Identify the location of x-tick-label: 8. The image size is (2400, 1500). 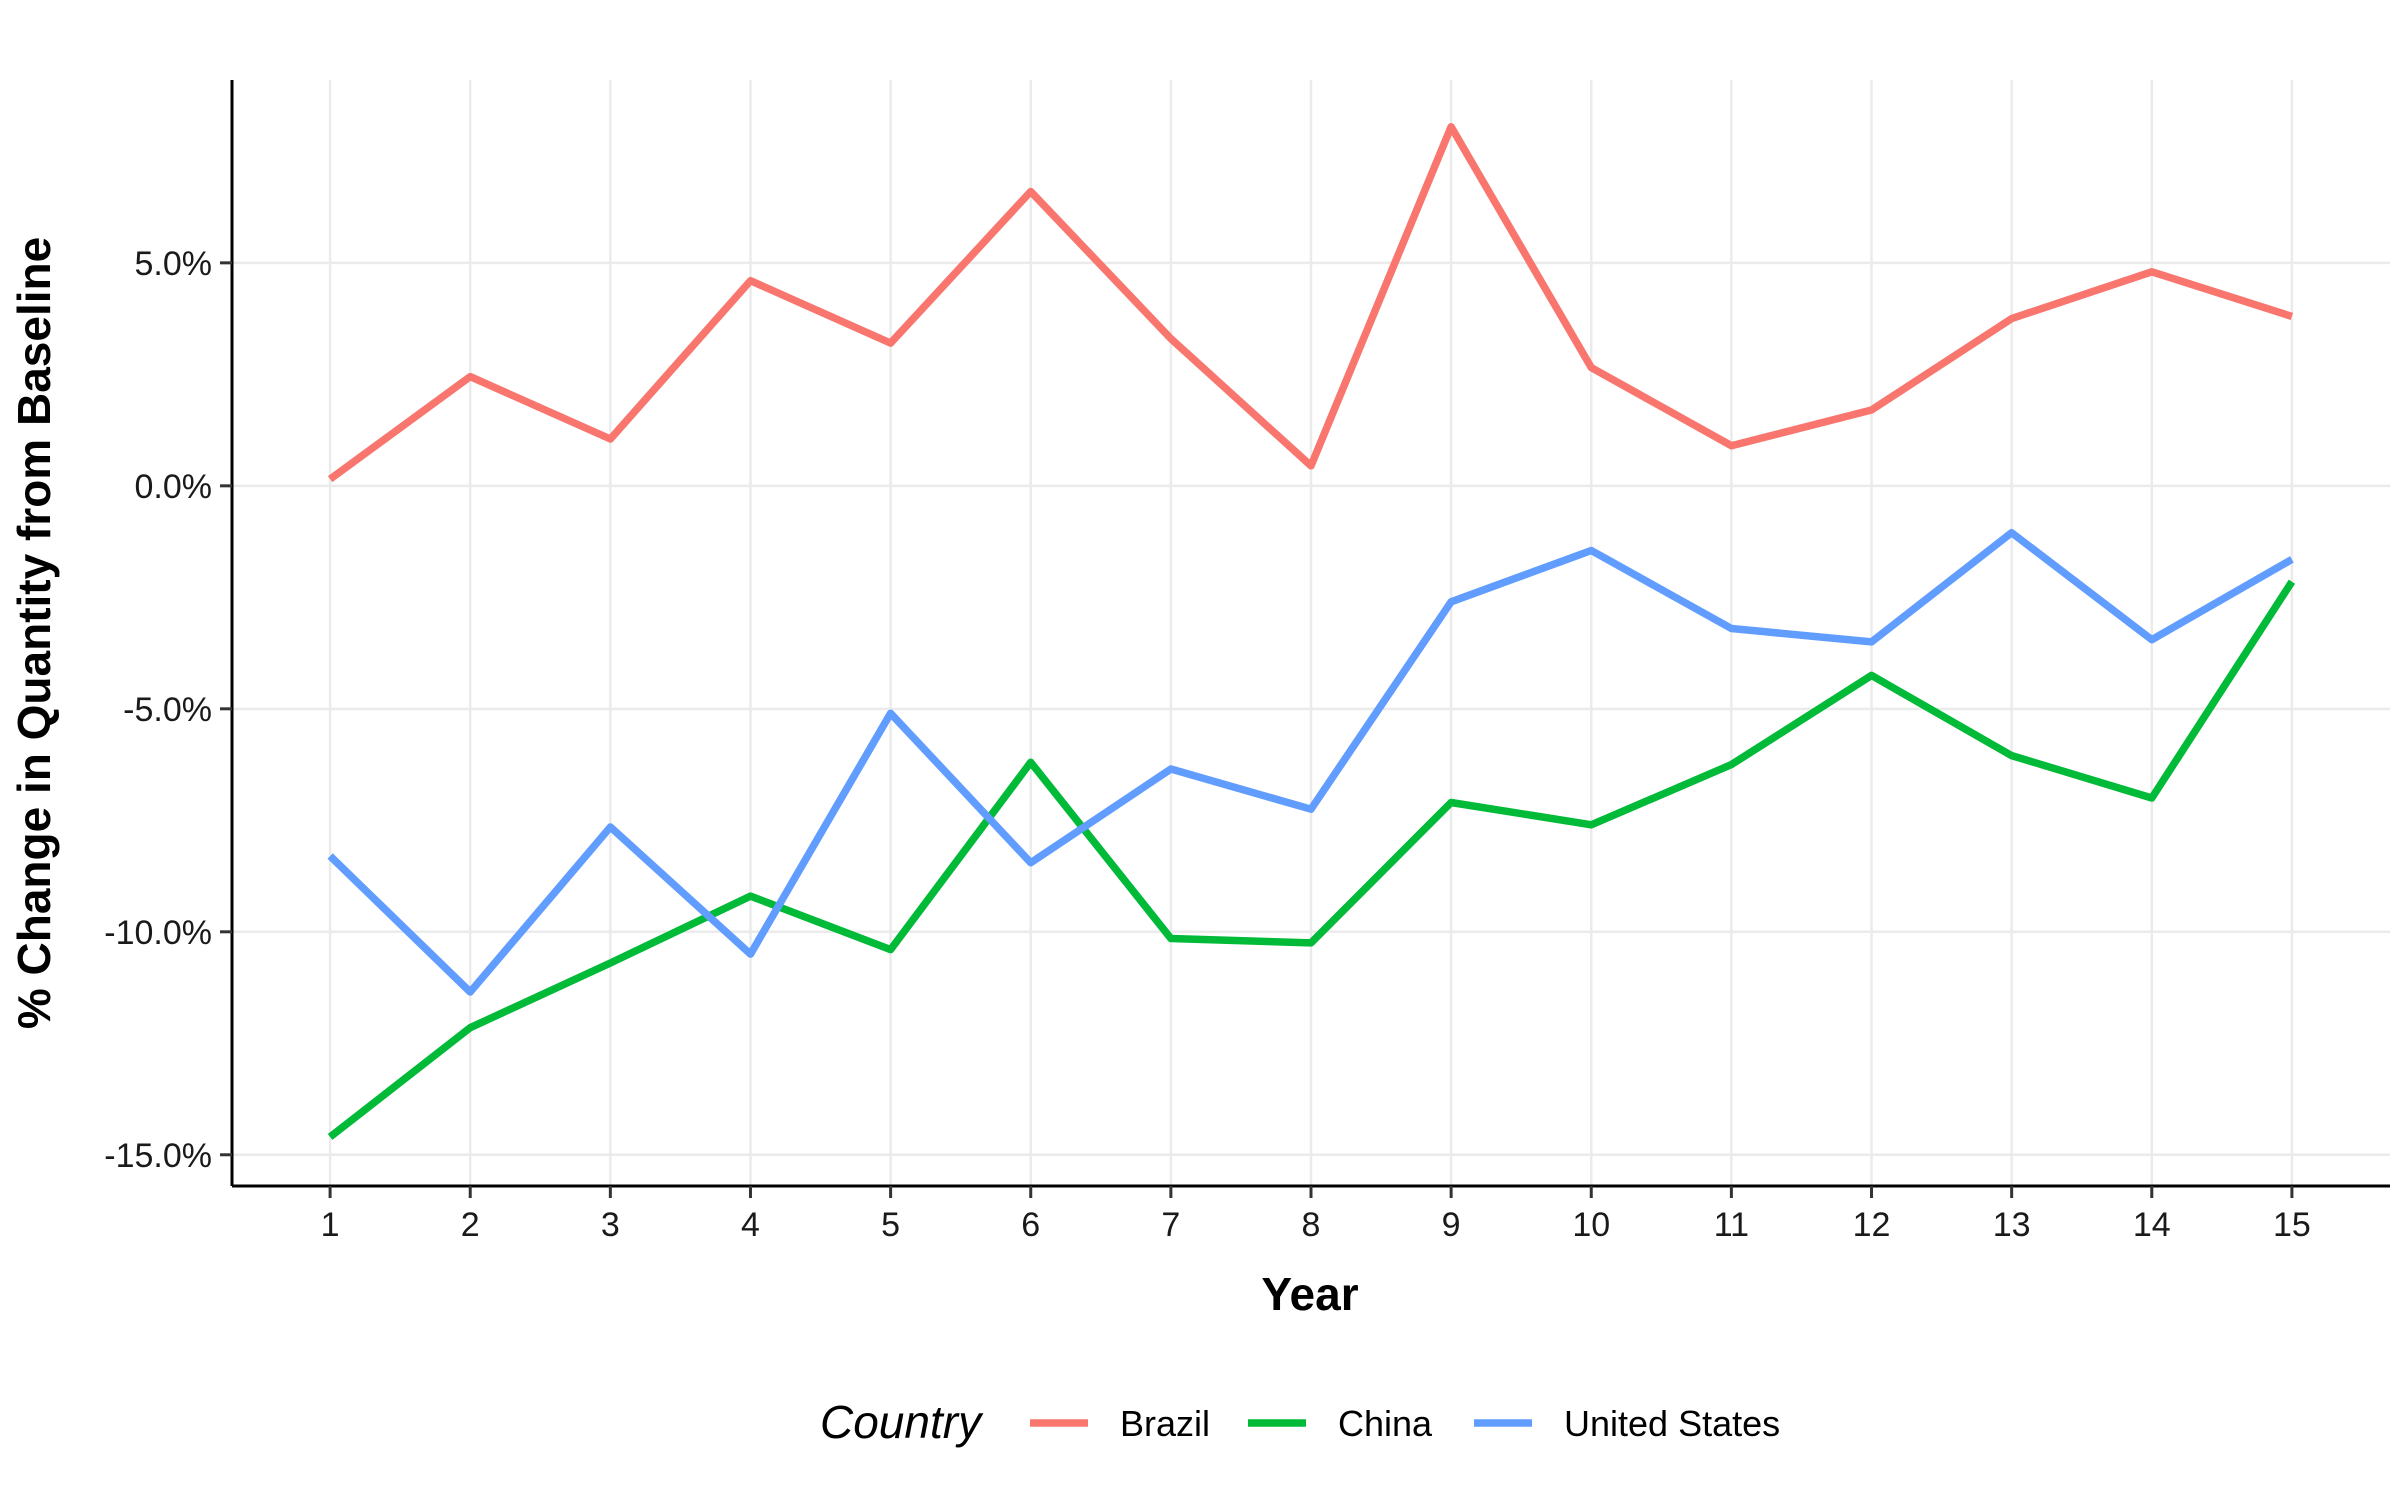
(1311, 1225).